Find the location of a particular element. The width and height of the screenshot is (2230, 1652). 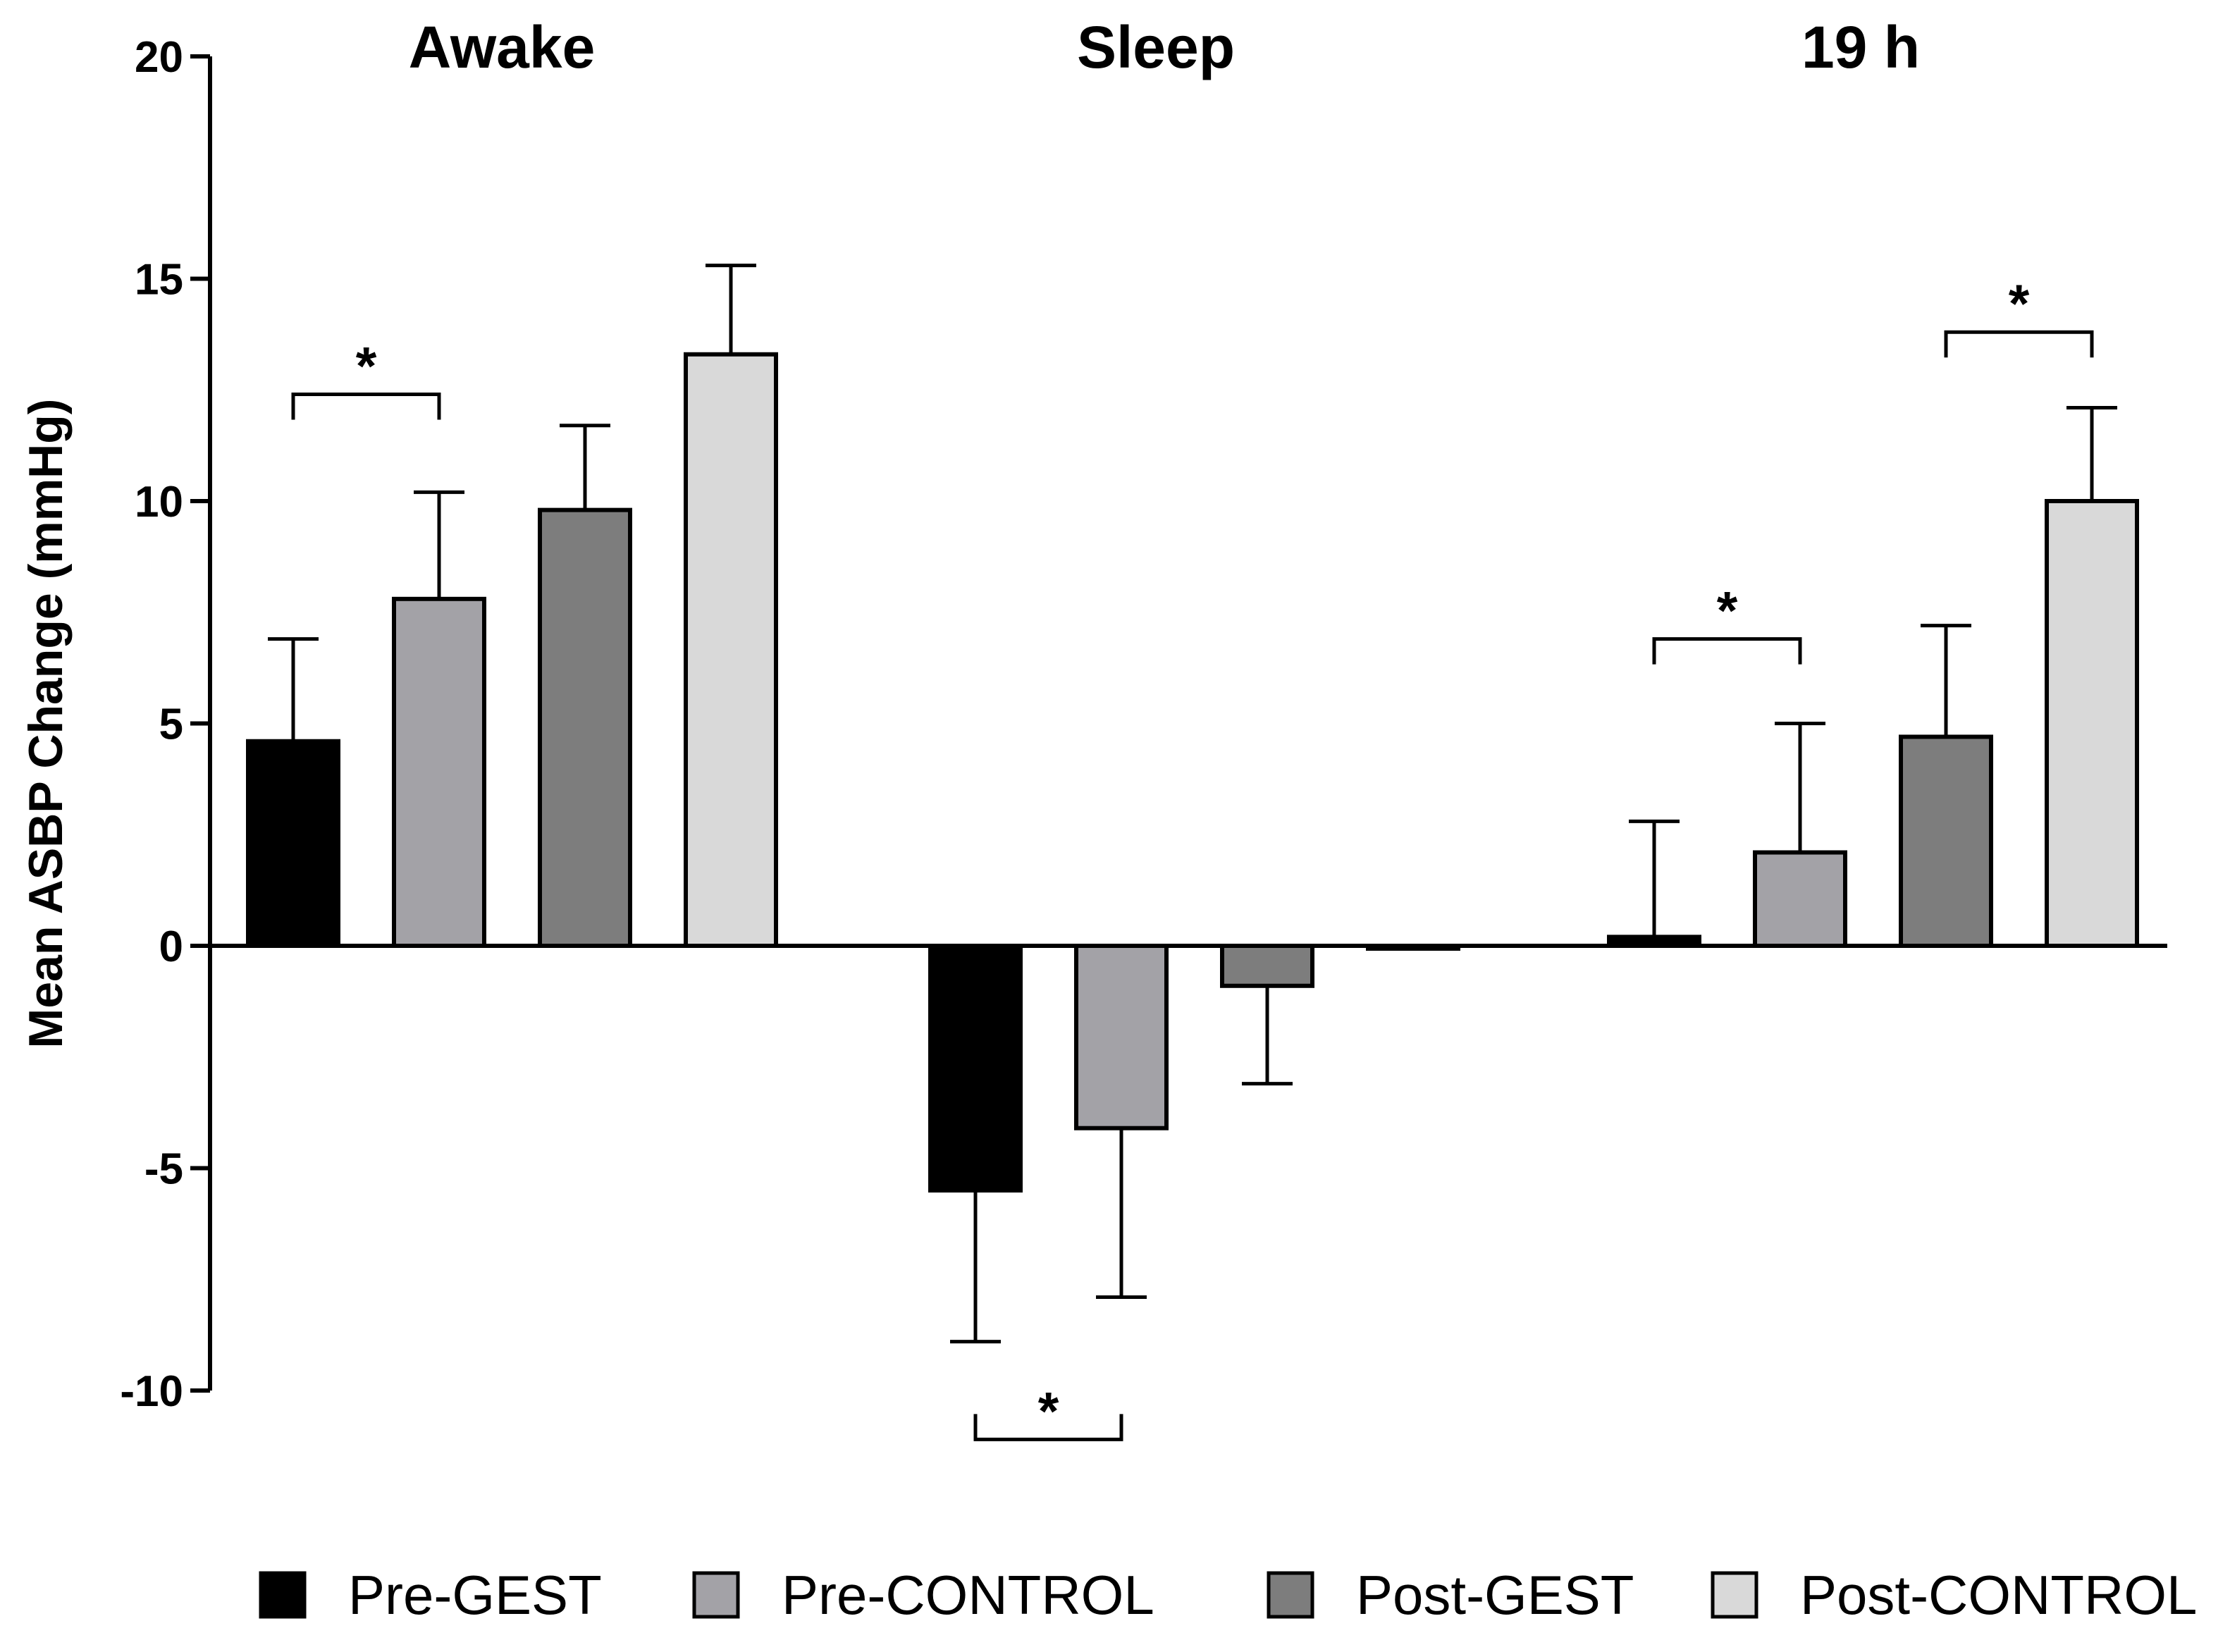

y-tick-label: 5 is located at coordinates (171, 725).